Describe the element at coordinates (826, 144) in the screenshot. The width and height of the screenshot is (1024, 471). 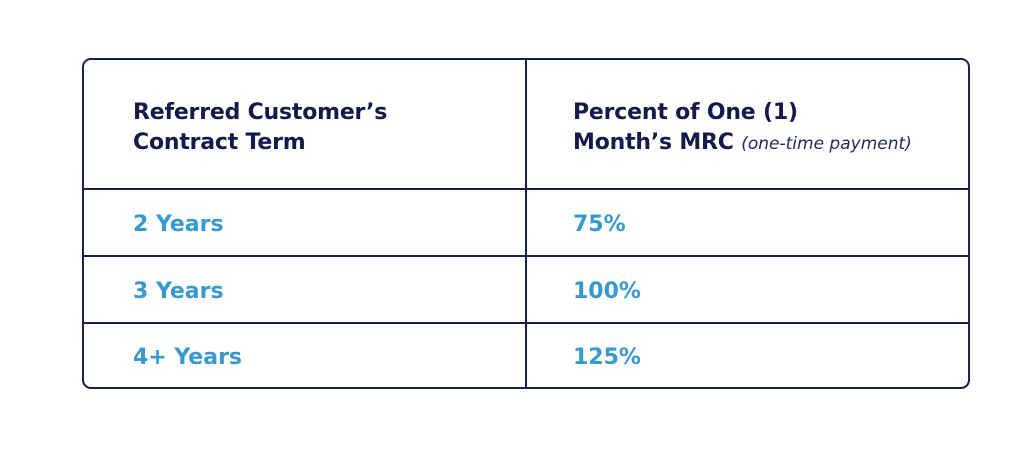
I see `header-payment-note: (one-time payment)` at that location.